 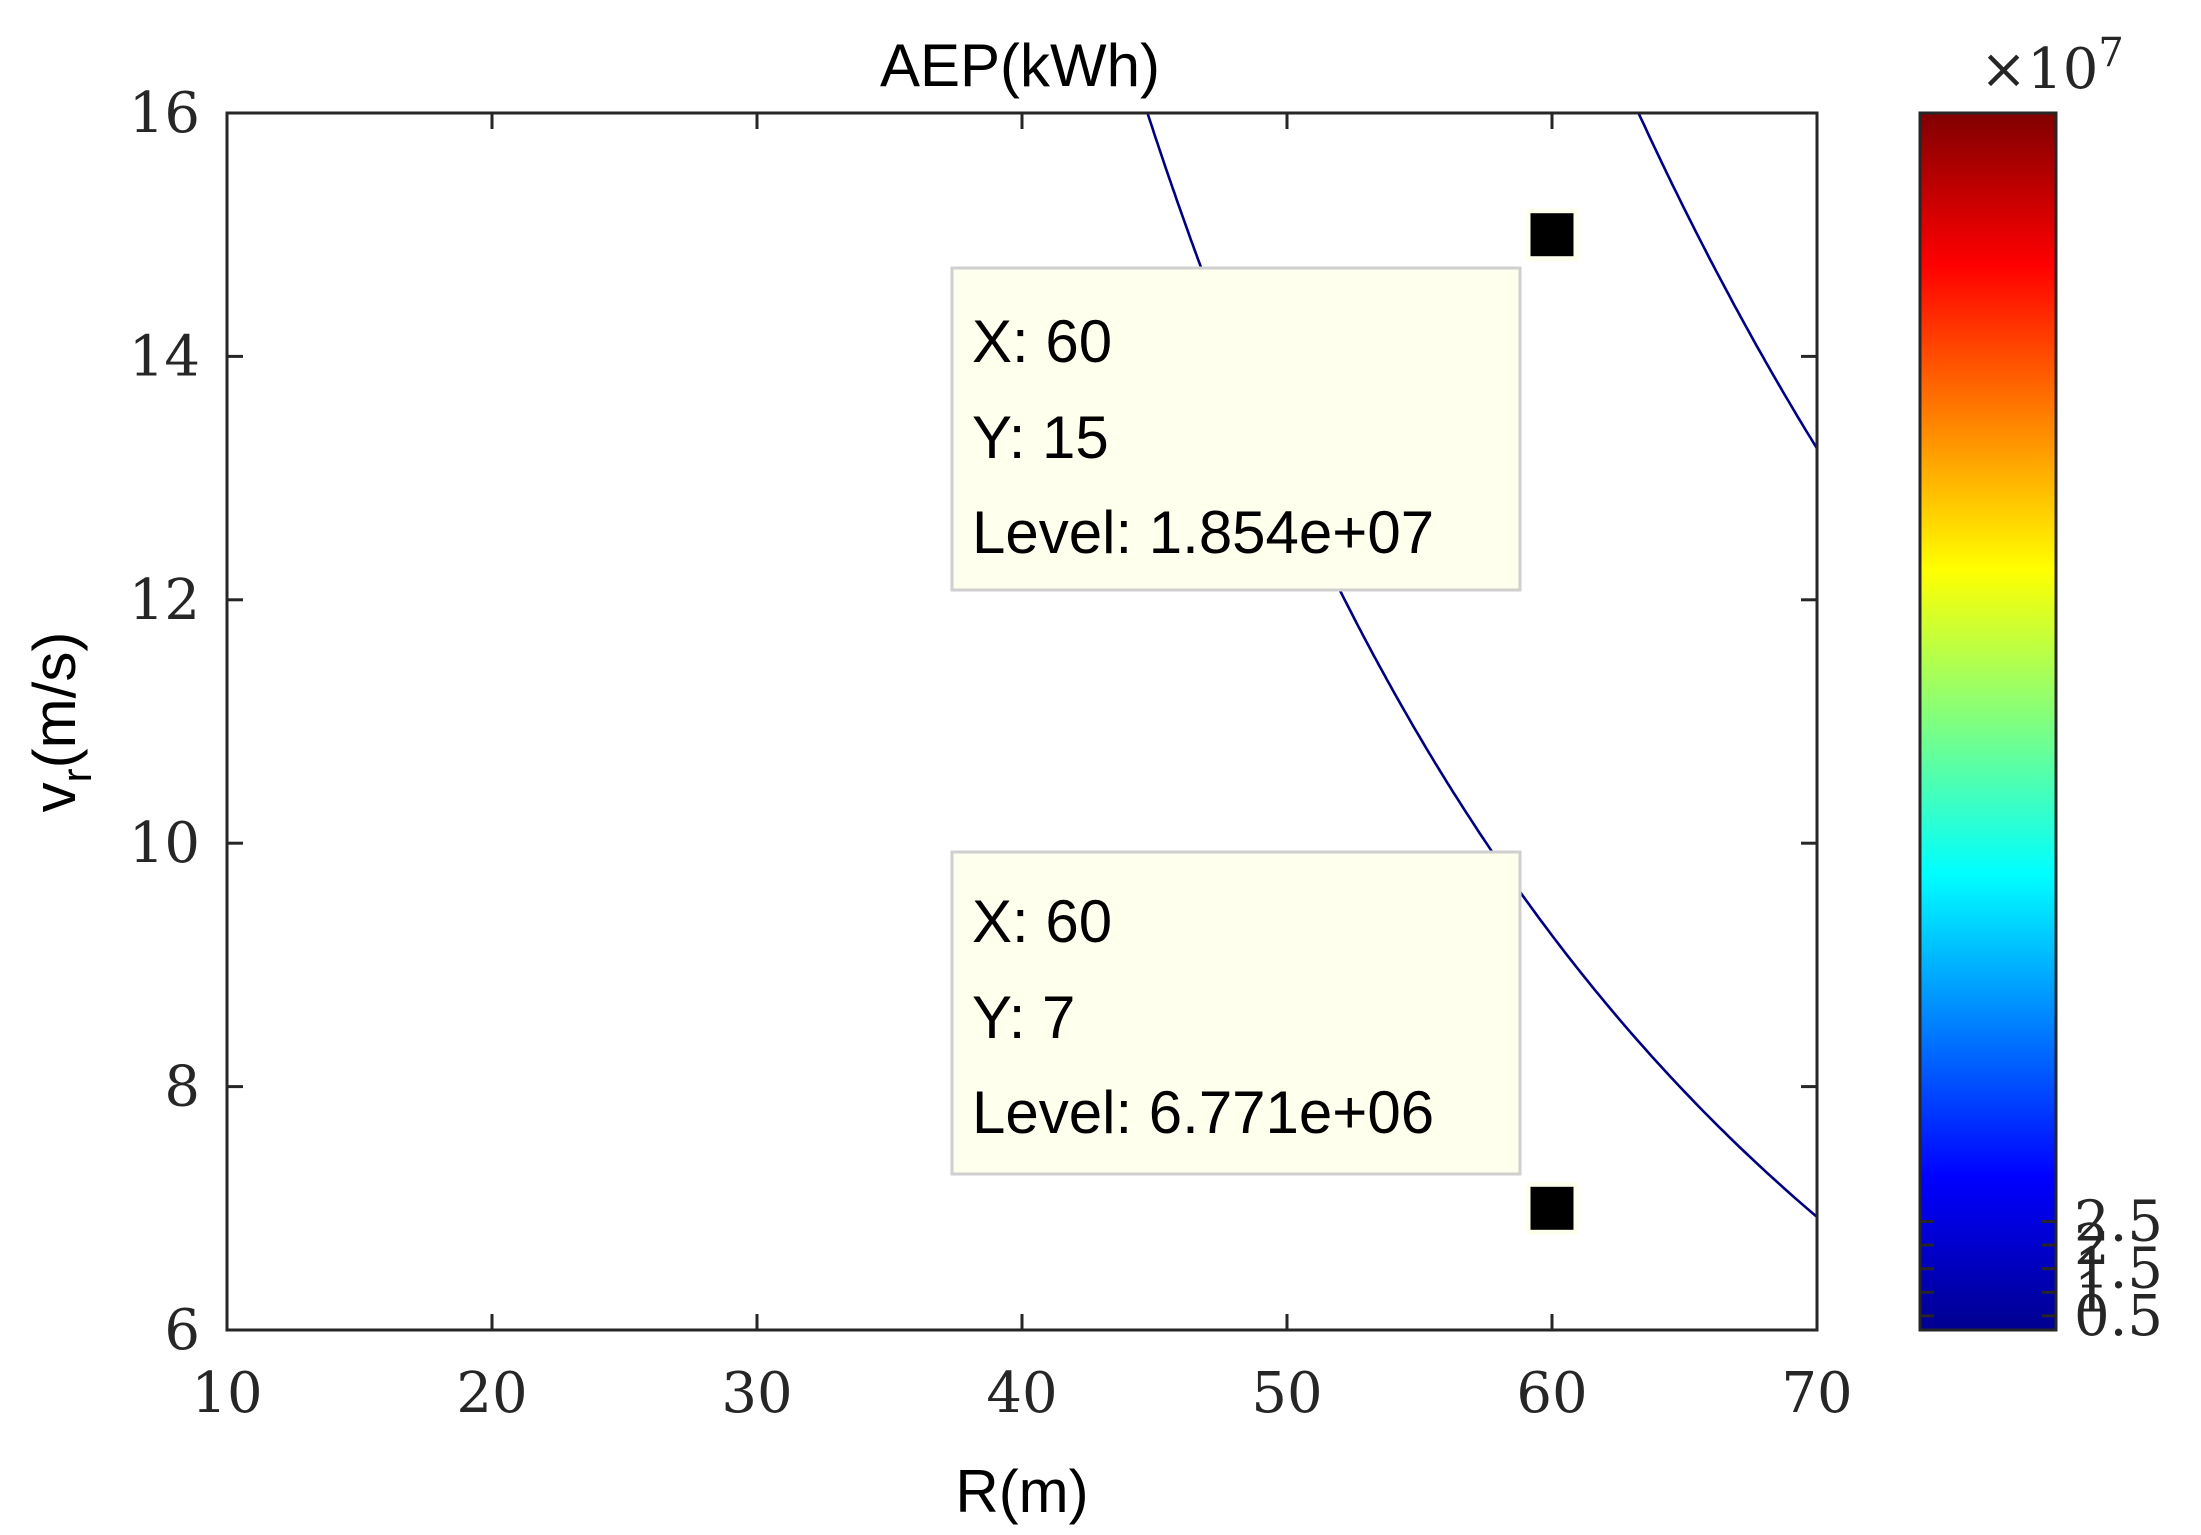 What do you see at coordinates (164, 356) in the screenshot?
I see `y-tick-label: 14` at bounding box center [164, 356].